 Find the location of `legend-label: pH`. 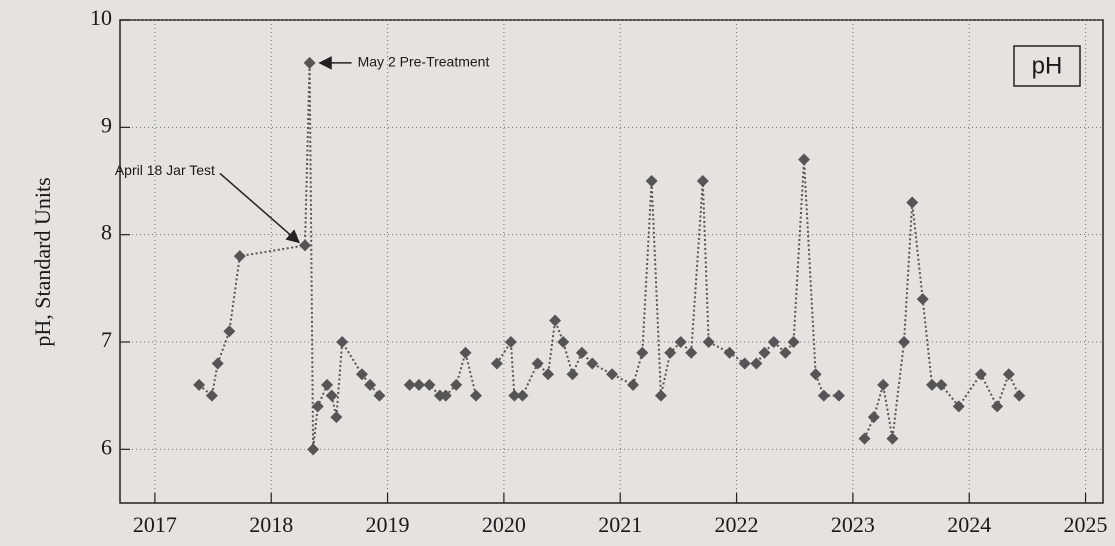

legend-label: pH is located at coordinates (1047, 65).